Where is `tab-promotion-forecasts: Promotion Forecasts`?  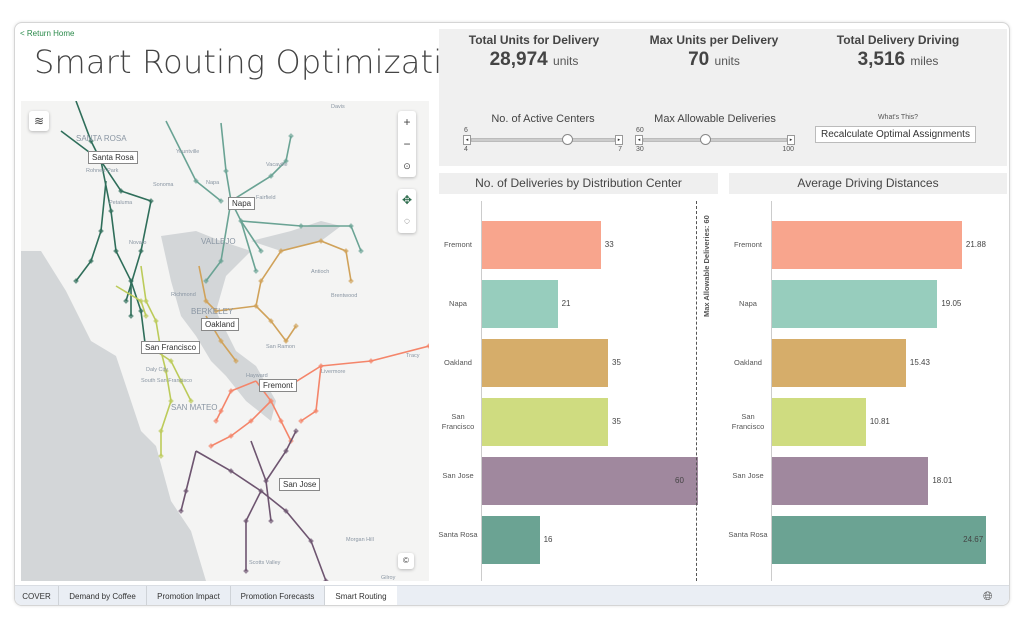 tab-promotion-forecasts: Promotion Forecasts is located at coordinates (278, 595).